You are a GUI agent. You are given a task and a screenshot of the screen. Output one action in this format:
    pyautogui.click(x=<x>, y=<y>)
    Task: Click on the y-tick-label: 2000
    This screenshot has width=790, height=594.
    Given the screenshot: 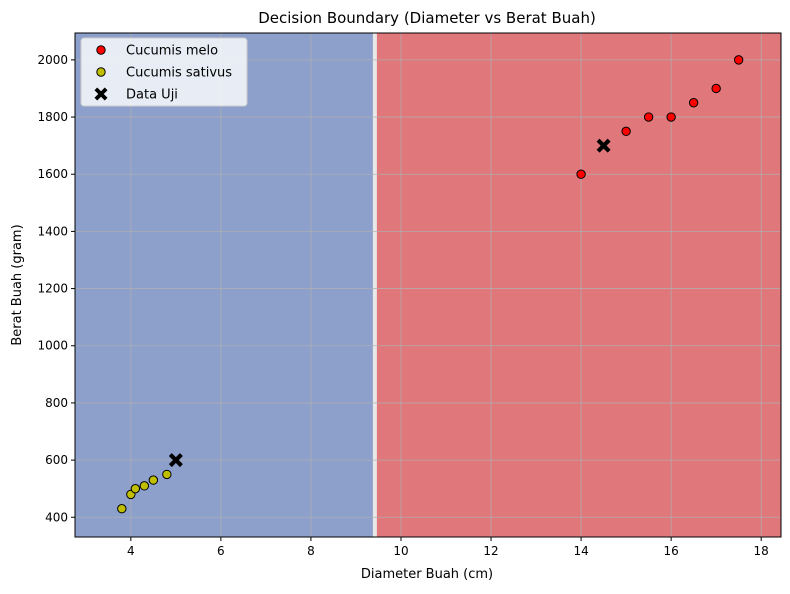 What is the action you would take?
    pyautogui.click(x=52, y=60)
    